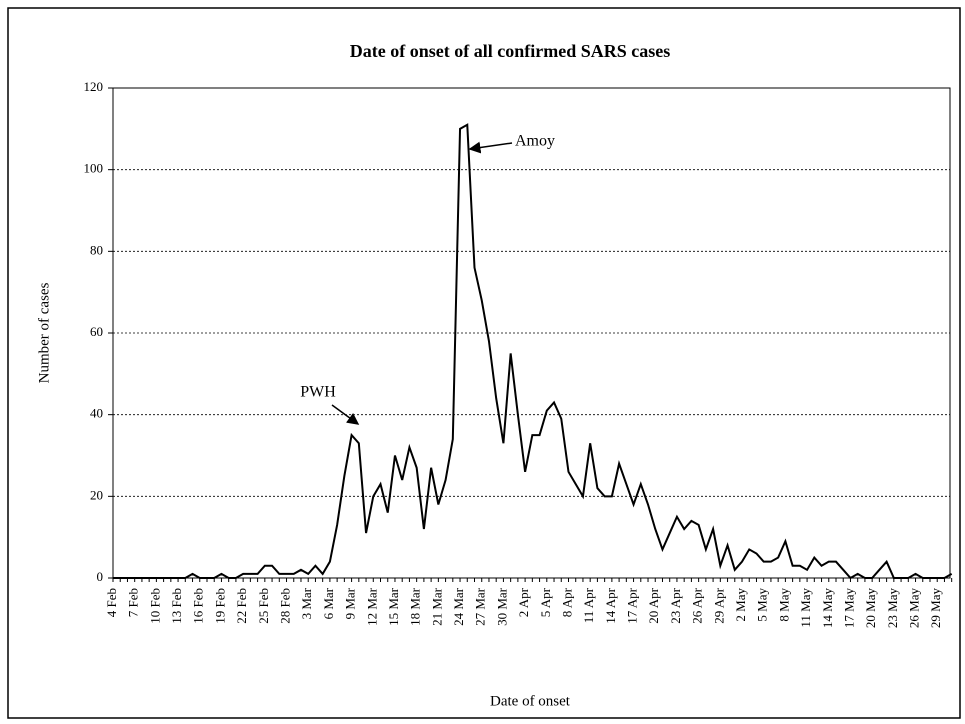 The width and height of the screenshot is (965, 724). I want to click on x-tick-label: 19 Feb, so click(219, 606).